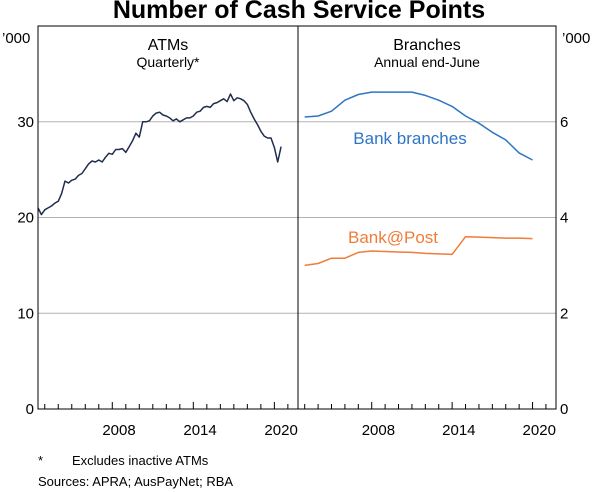 Image resolution: width=598 pixels, height=492 pixels. I want to click on y-tick-label-right: 6, so click(564, 122).